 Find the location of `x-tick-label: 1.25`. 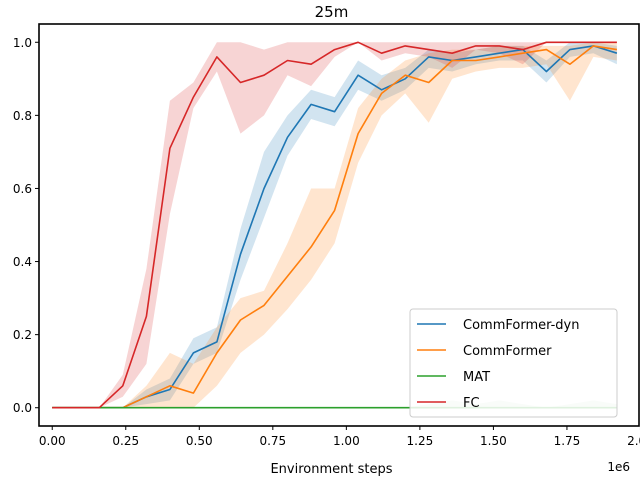

x-tick-label: 1.25 is located at coordinates (420, 441).